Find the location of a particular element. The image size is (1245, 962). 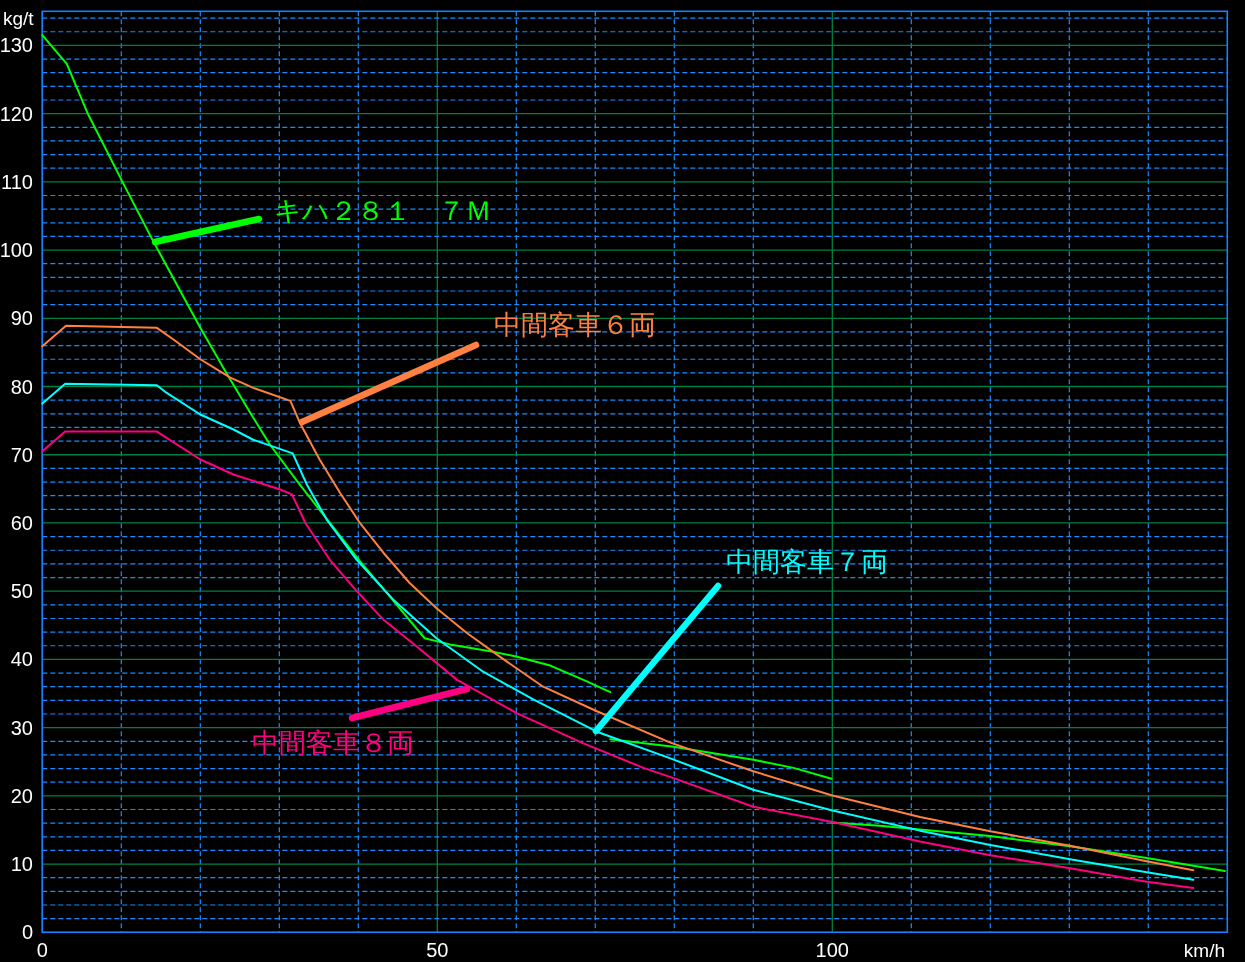

x-tick-label: 0 is located at coordinates (42, 950).